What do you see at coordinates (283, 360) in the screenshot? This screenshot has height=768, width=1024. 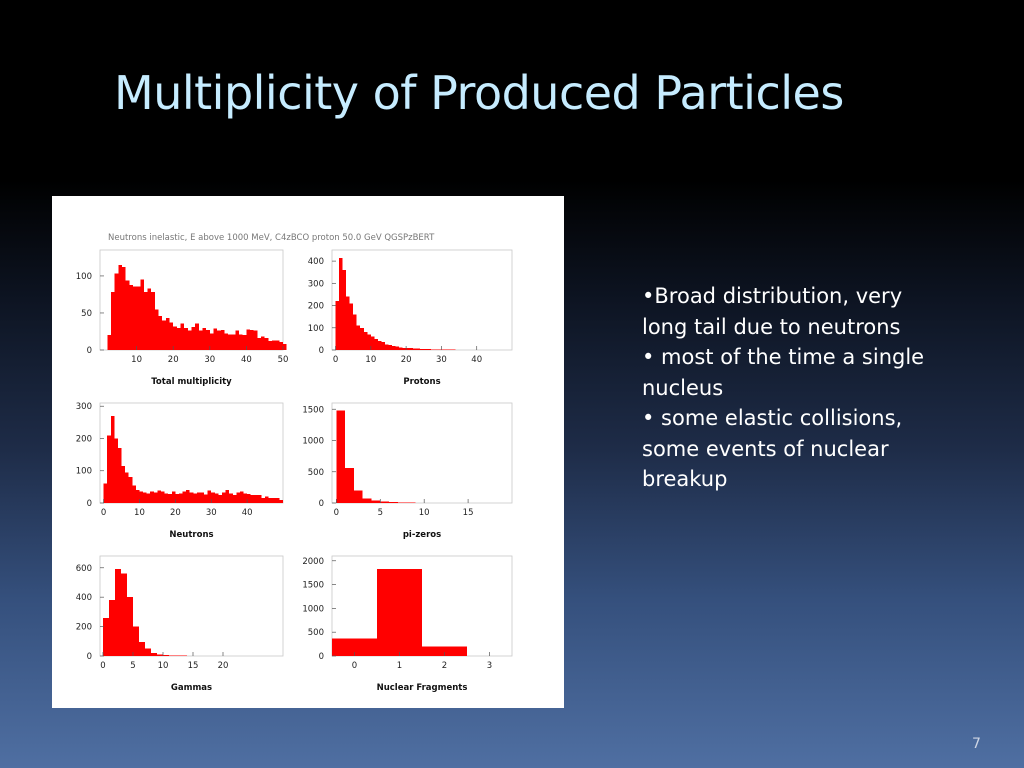 I see `x-tick-label-total-multiplicity: 50` at bounding box center [283, 360].